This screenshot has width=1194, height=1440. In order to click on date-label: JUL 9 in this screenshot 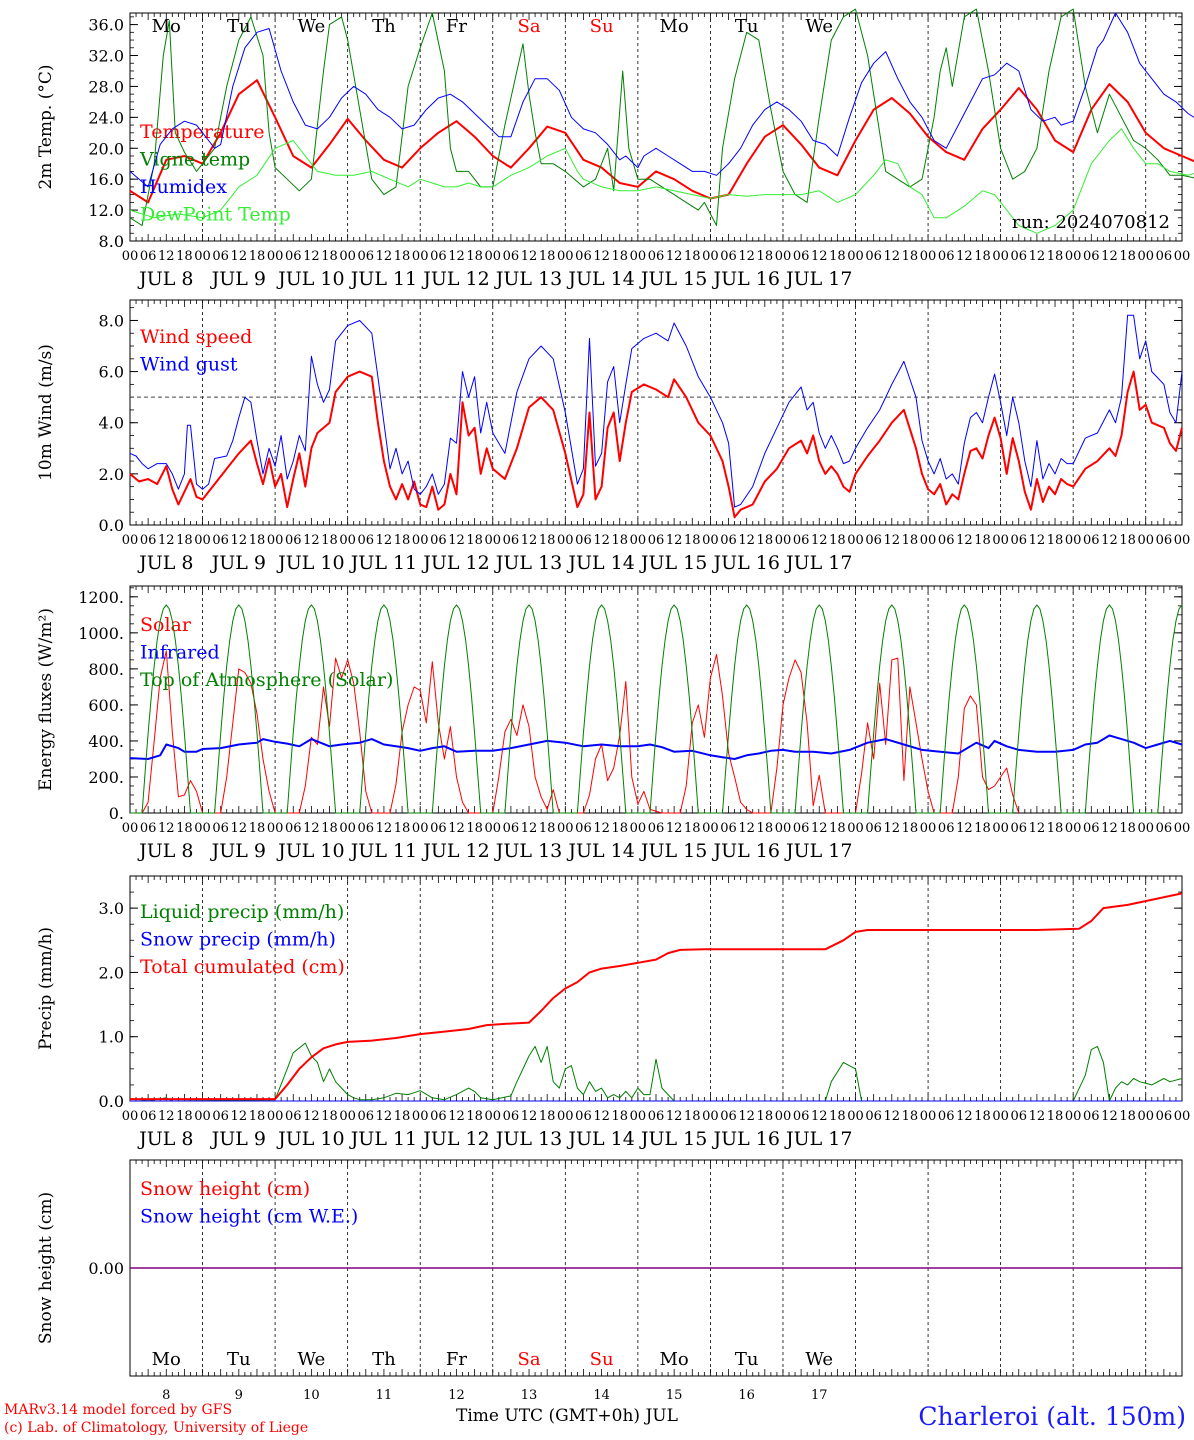, I will do `click(238, 851)`.